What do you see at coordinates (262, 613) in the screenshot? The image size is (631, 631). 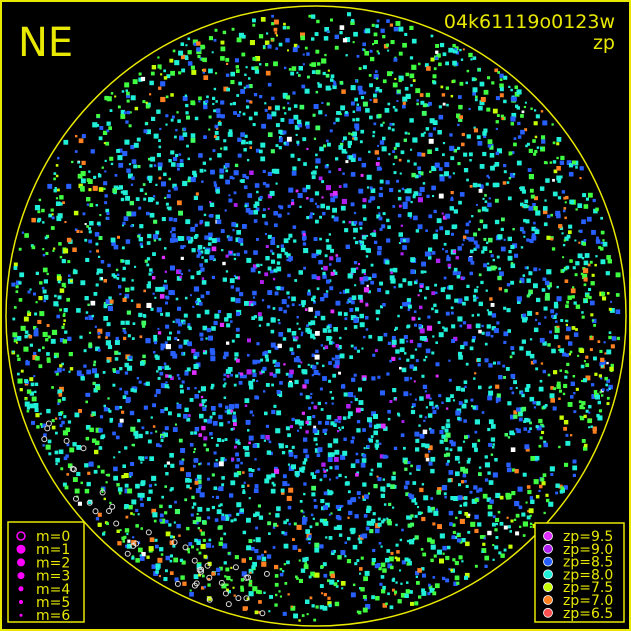 I see `star-point-hollow` at bounding box center [262, 613].